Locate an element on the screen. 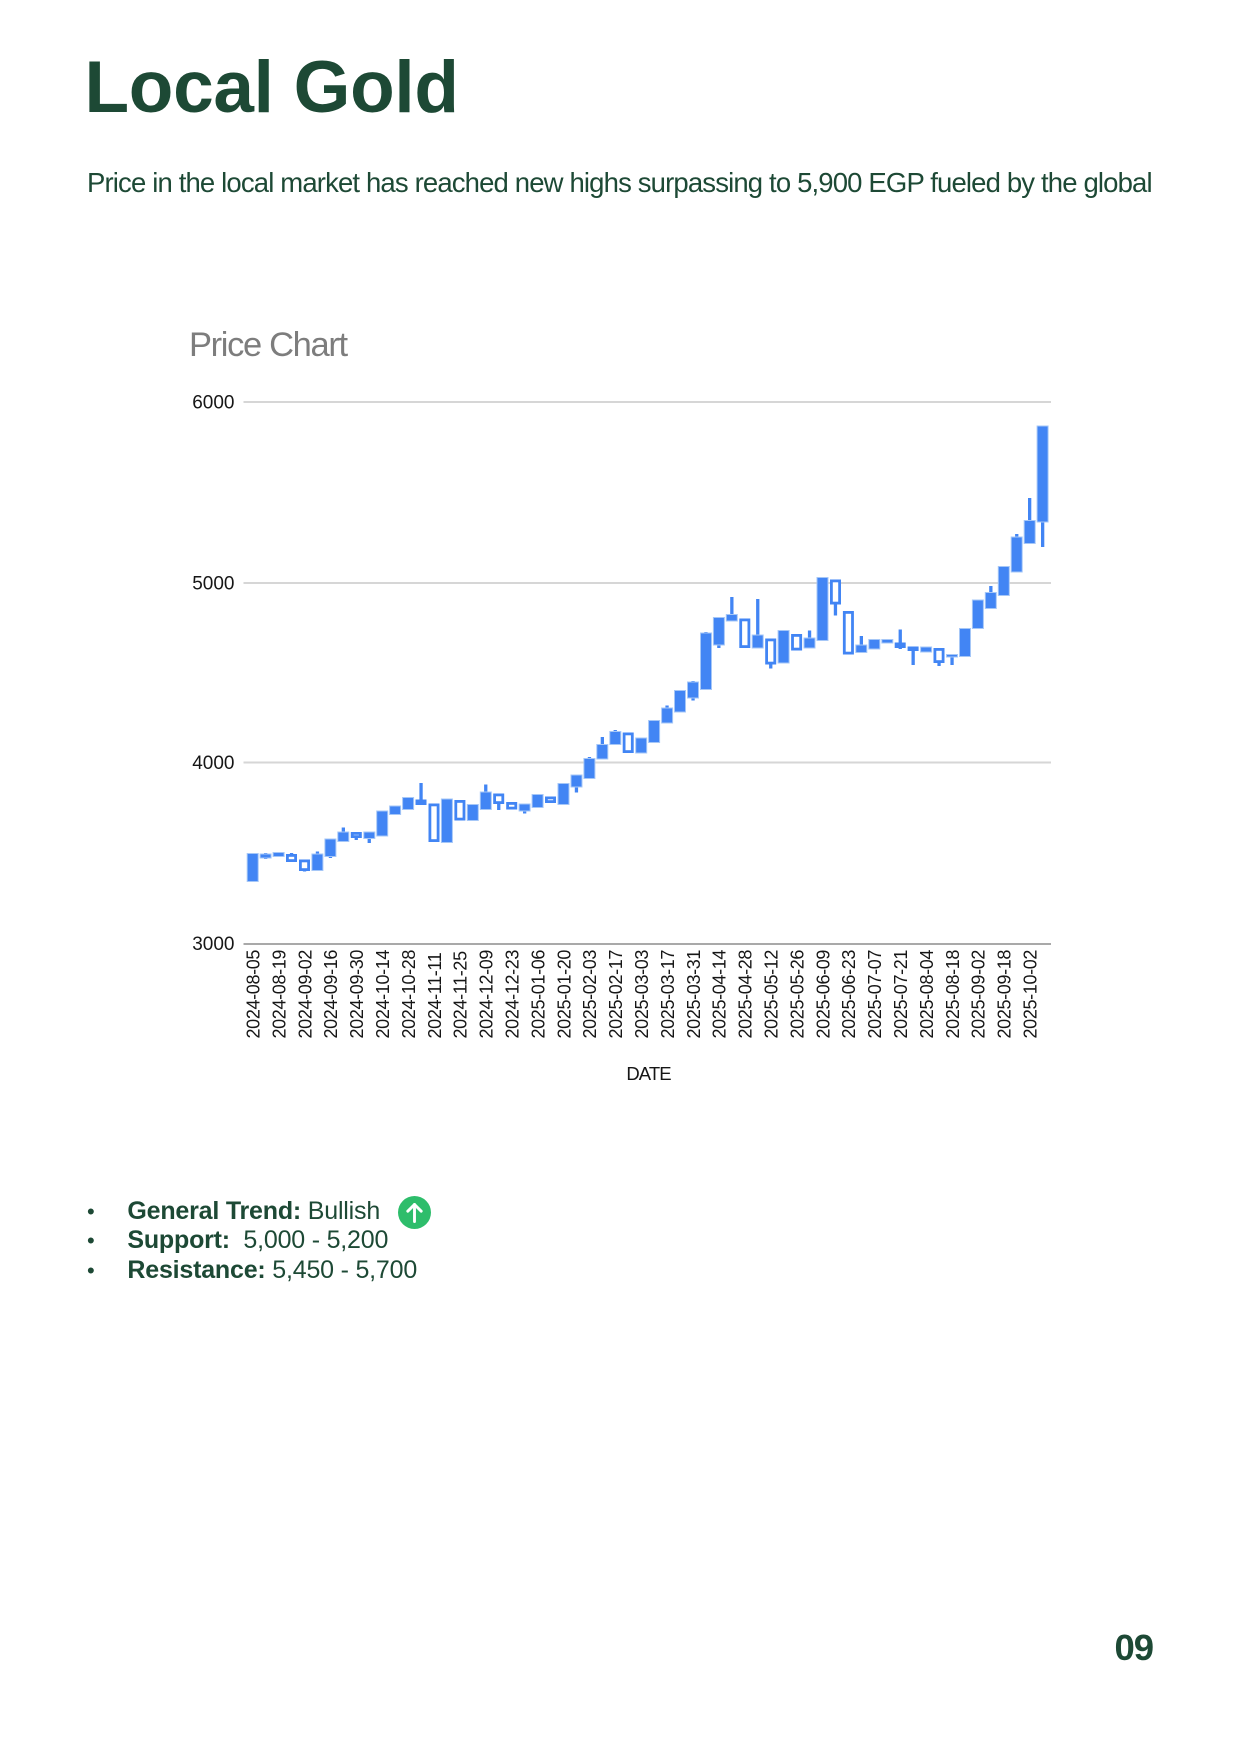 This screenshot has width=1242, height=1754. svg-text: 2024-08-05 is located at coordinates (254, 994).